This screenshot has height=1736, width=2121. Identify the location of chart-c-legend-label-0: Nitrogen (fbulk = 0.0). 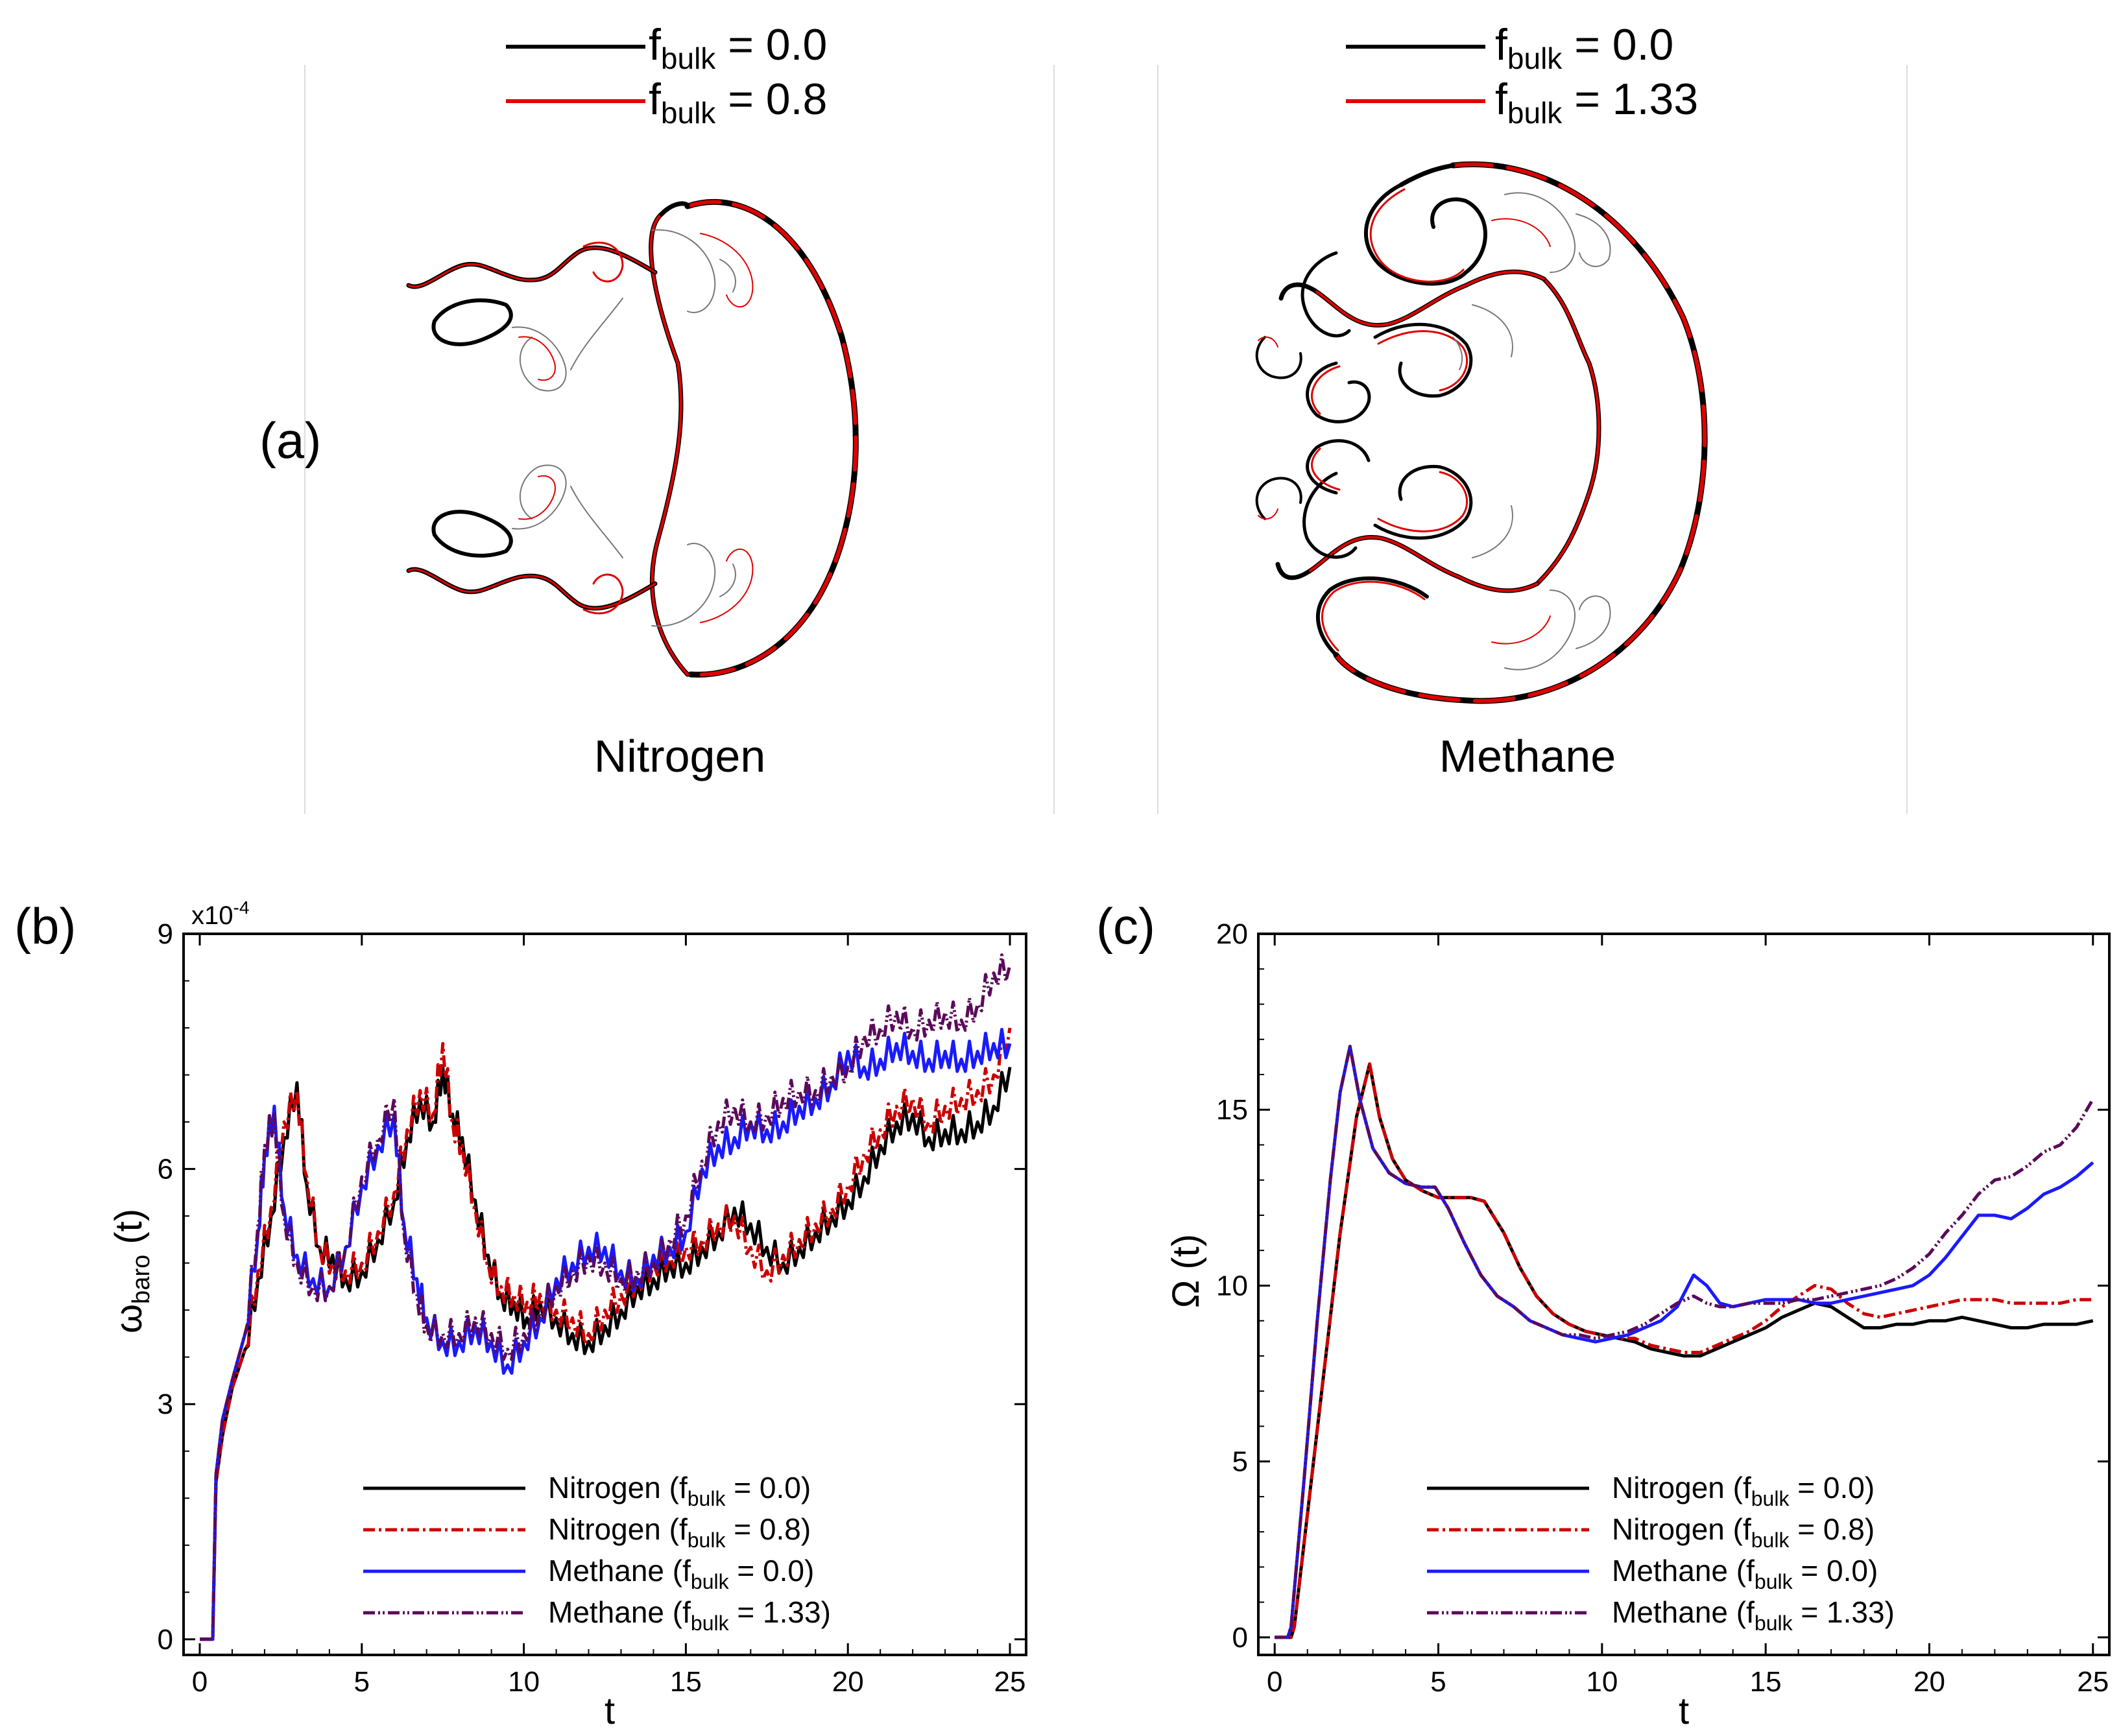
(1743, 1490).